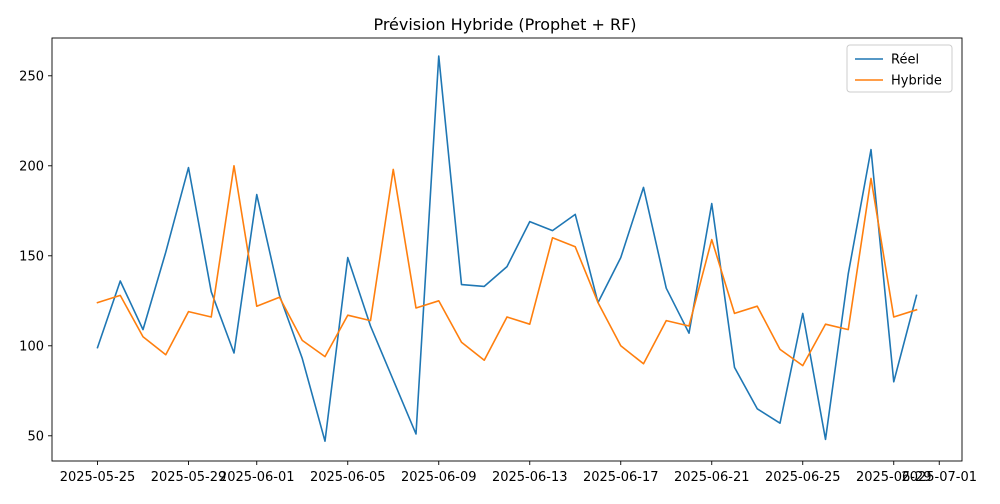 The image size is (1000, 504). I want to click on legend-label: Réel, so click(905, 60).